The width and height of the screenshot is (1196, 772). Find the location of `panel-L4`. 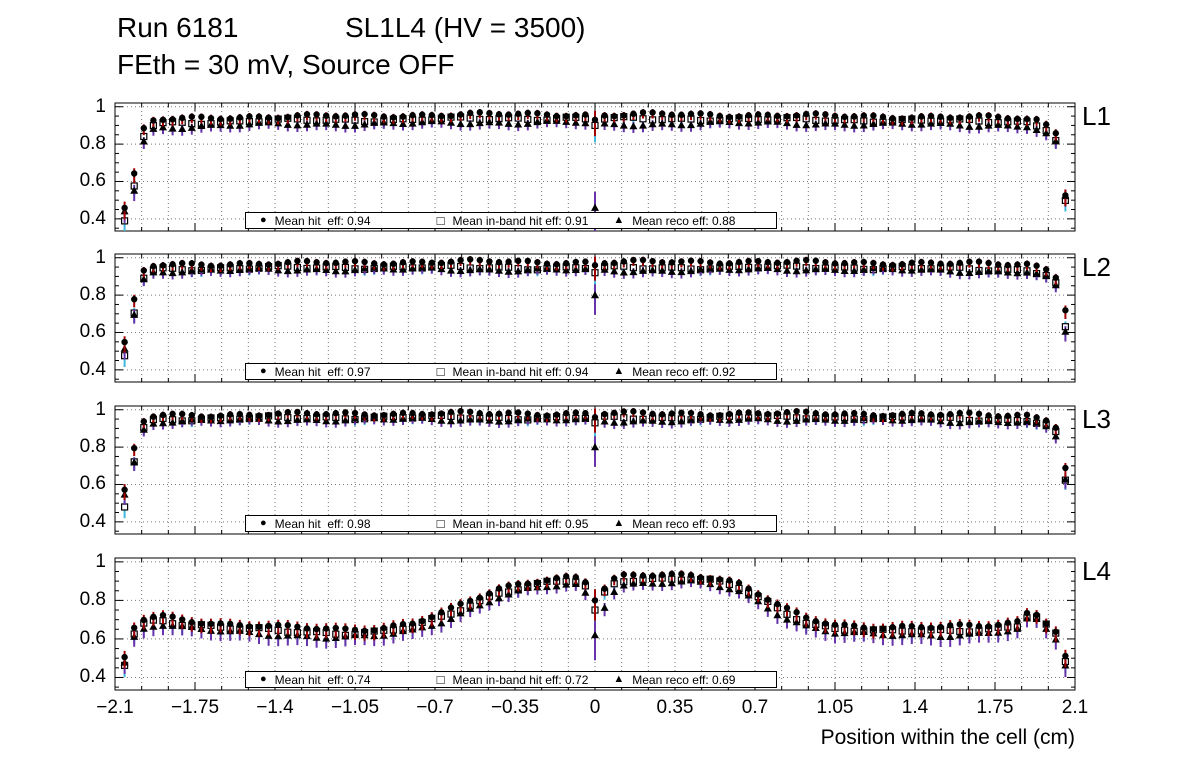

panel-L4 is located at coordinates (595, 624).